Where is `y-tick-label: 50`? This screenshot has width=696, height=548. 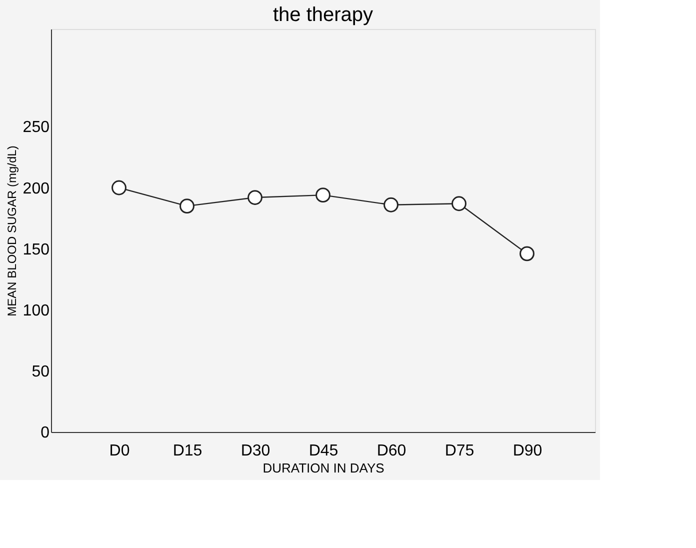 y-tick-label: 50 is located at coordinates (41, 371).